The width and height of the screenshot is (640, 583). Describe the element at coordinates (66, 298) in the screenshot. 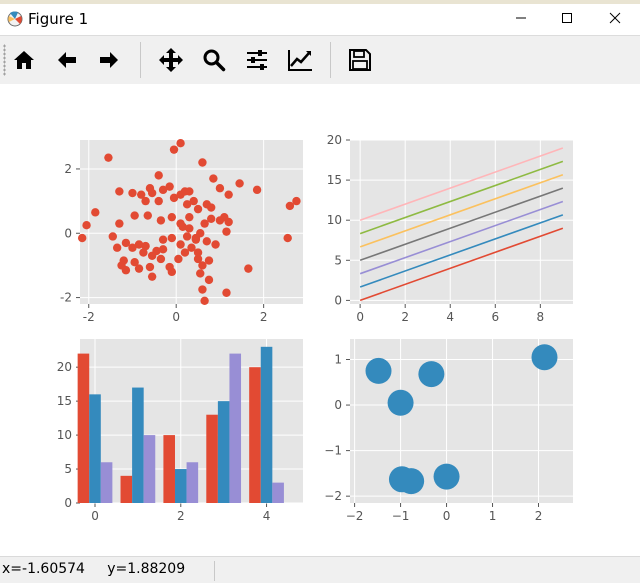

I see `y-tick-label: -2` at that location.